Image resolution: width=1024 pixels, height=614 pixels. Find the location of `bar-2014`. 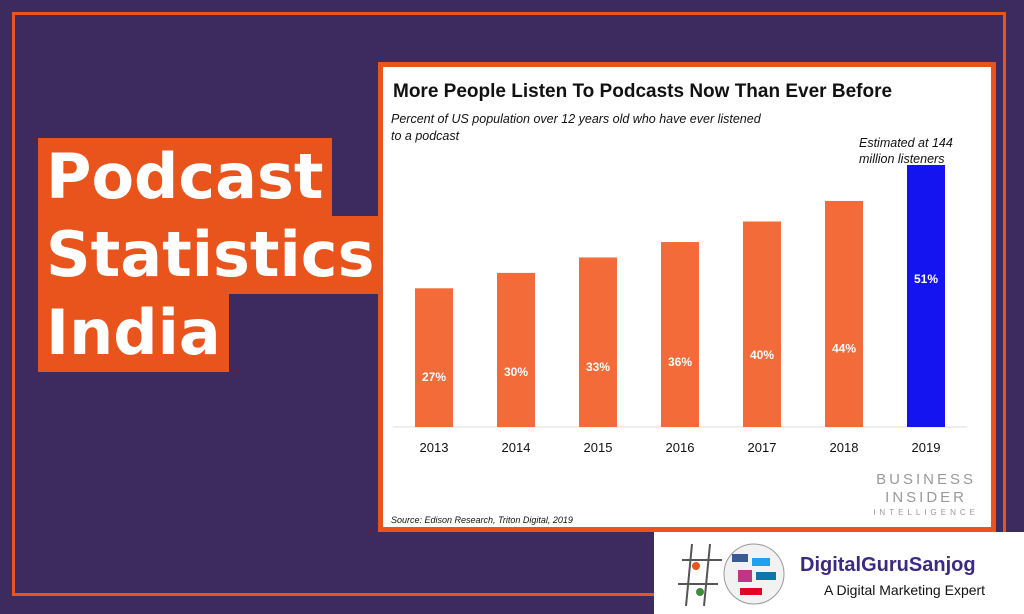

bar-2014 is located at coordinates (516, 349).